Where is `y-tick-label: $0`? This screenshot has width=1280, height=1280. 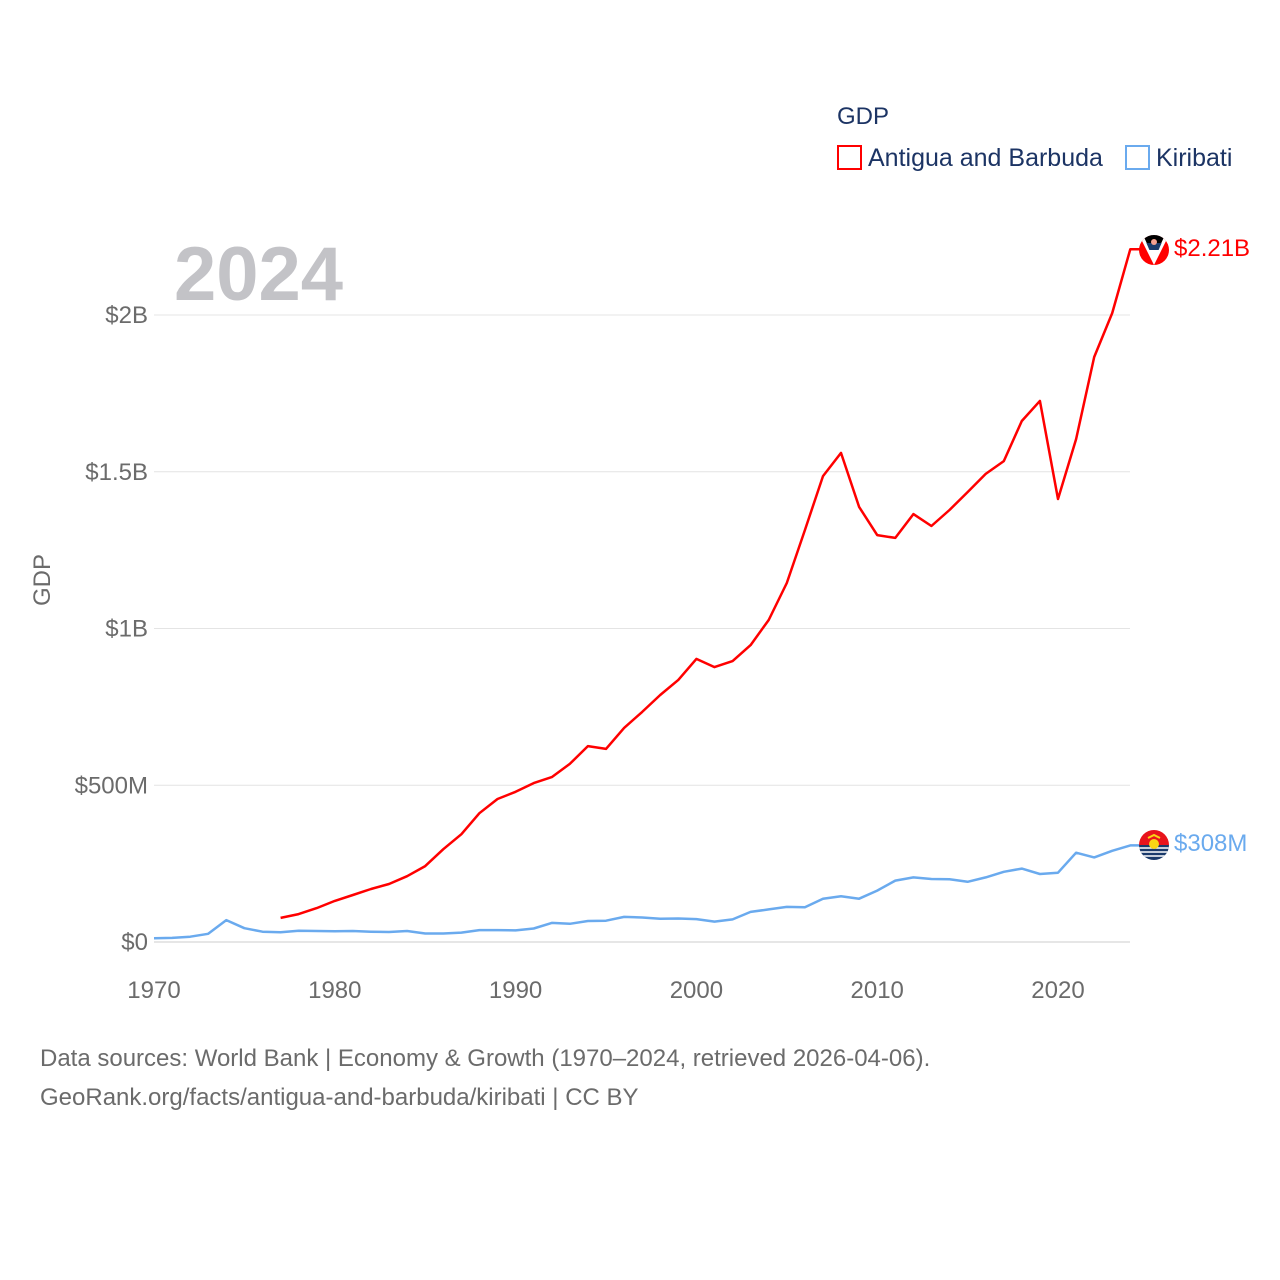 y-tick-label: $0 is located at coordinates (134, 942).